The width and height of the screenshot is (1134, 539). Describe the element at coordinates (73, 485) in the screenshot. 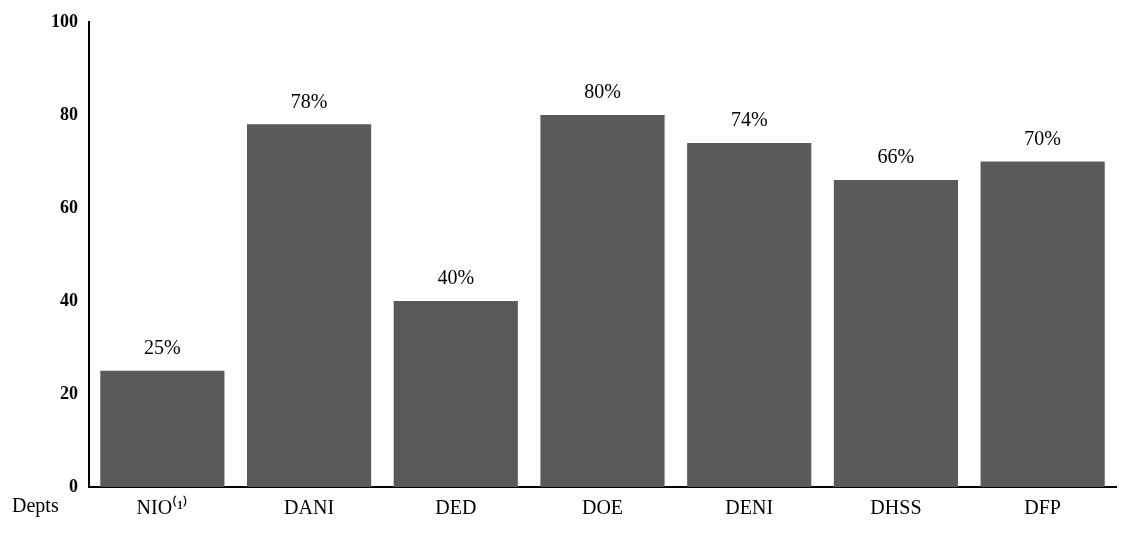

I see `y-tick-label: 0` at that location.